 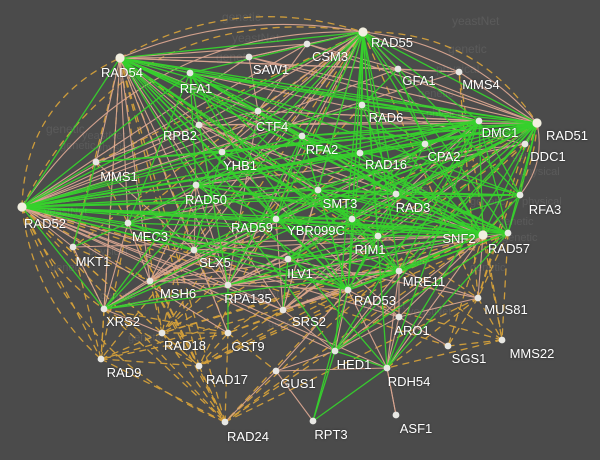 What do you see at coordinates (96, 162) in the screenshot?
I see `network-node-mms1` at bounding box center [96, 162].